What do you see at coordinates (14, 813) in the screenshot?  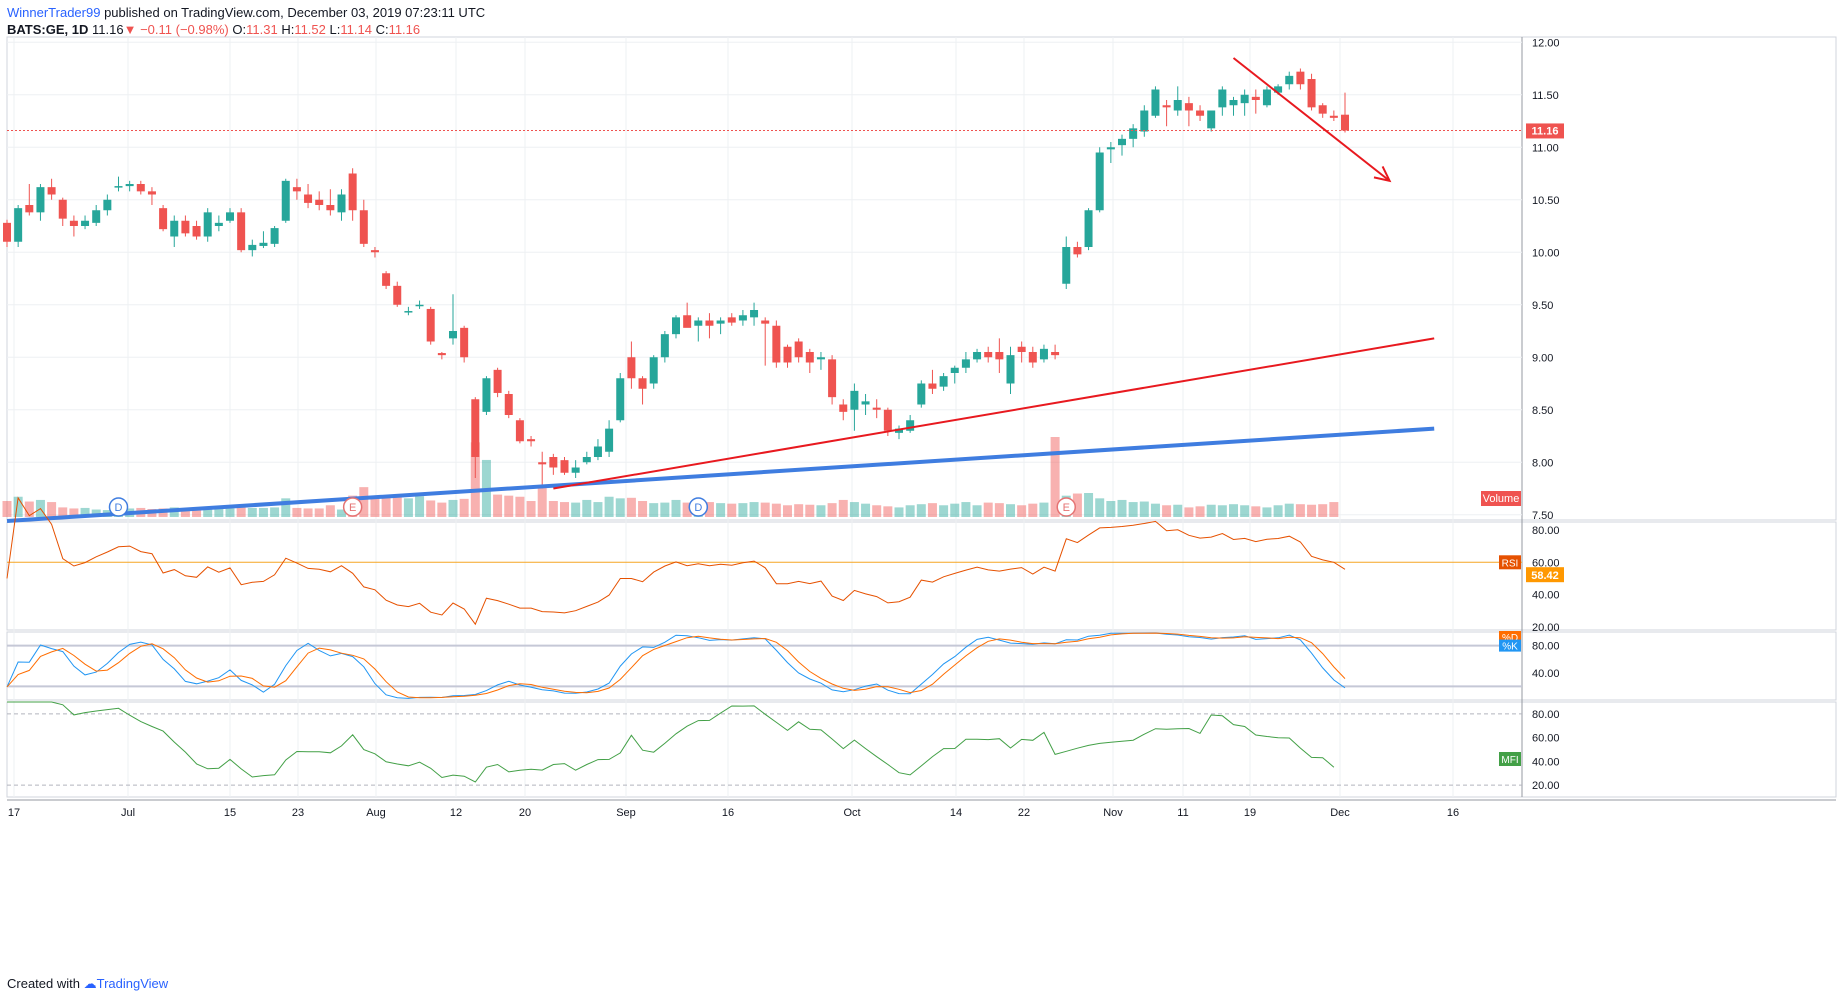 I see `date-tick-label: 17` at bounding box center [14, 813].